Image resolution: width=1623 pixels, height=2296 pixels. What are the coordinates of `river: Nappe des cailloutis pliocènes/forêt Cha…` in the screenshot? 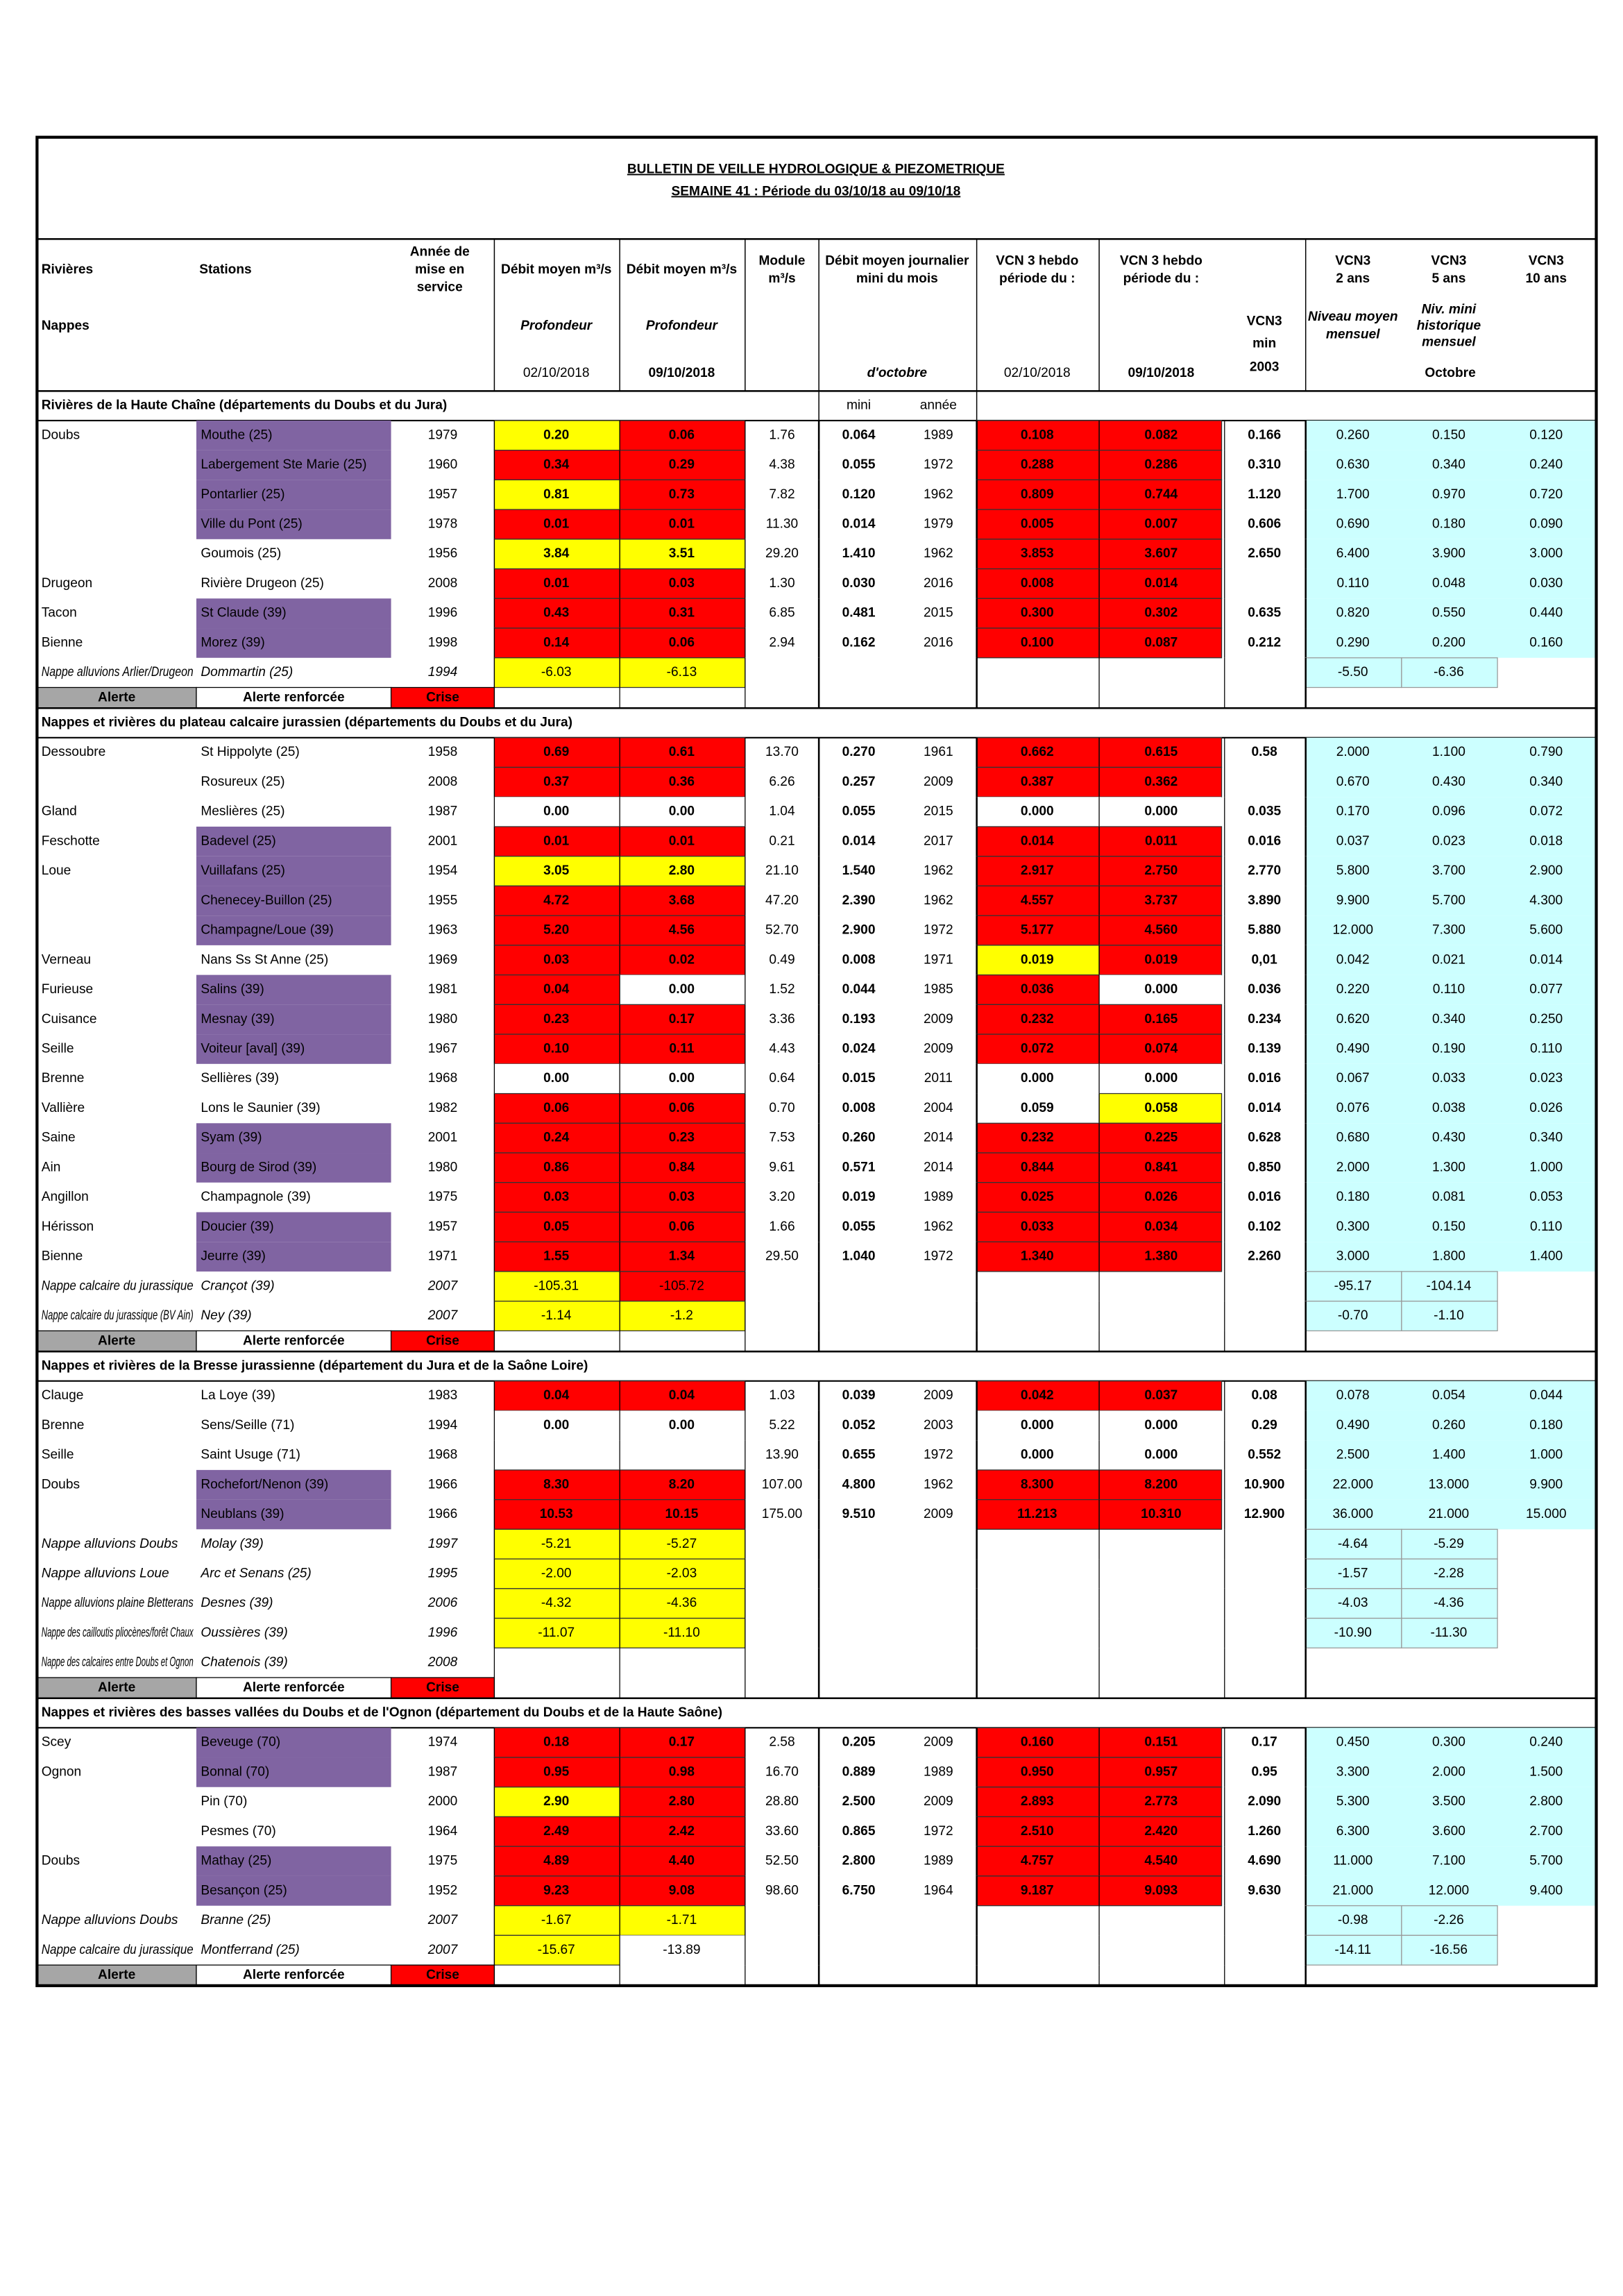 It's located at (118, 1633).